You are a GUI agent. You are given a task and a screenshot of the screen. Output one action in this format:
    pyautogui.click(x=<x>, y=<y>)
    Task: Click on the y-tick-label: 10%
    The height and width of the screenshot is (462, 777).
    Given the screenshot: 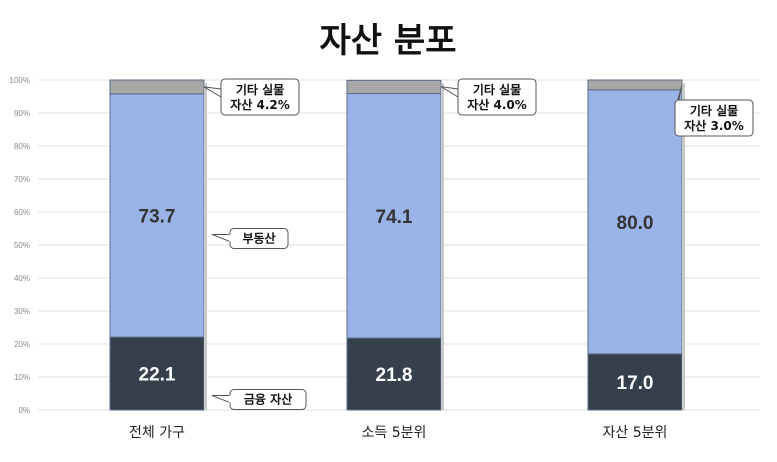 What is the action you would take?
    pyautogui.click(x=22, y=377)
    